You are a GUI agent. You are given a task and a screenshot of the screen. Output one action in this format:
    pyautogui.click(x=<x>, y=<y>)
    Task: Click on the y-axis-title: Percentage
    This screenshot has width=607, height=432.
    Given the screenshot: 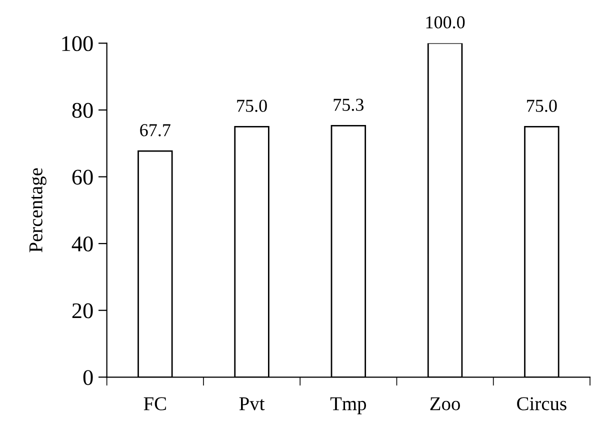 What is the action you would take?
    pyautogui.click(x=37, y=210)
    